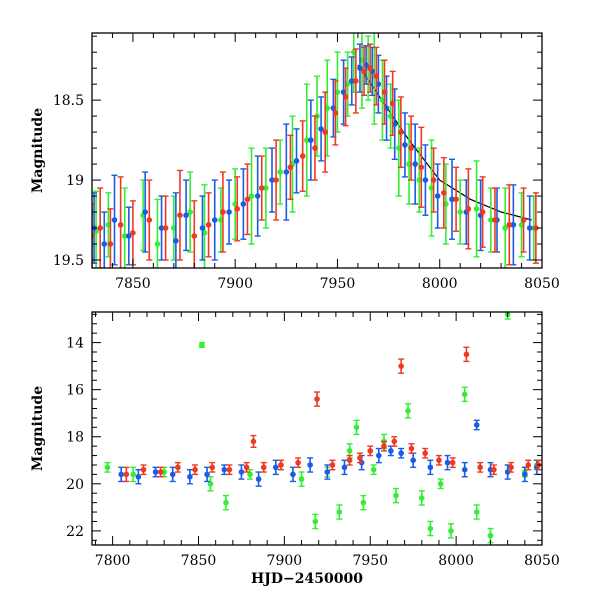 This screenshot has width=600, height=600. What do you see at coordinates (307, 579) in the screenshot?
I see `x-axis-label: HJD−2450000` at bounding box center [307, 579].